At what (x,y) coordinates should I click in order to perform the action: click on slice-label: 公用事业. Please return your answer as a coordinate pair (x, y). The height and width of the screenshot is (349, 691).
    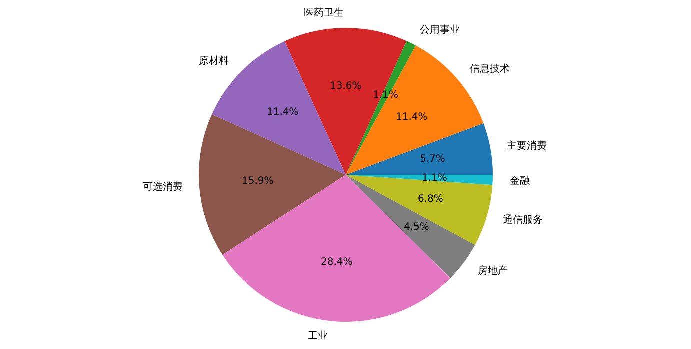
    Looking at the image, I should click on (440, 30).